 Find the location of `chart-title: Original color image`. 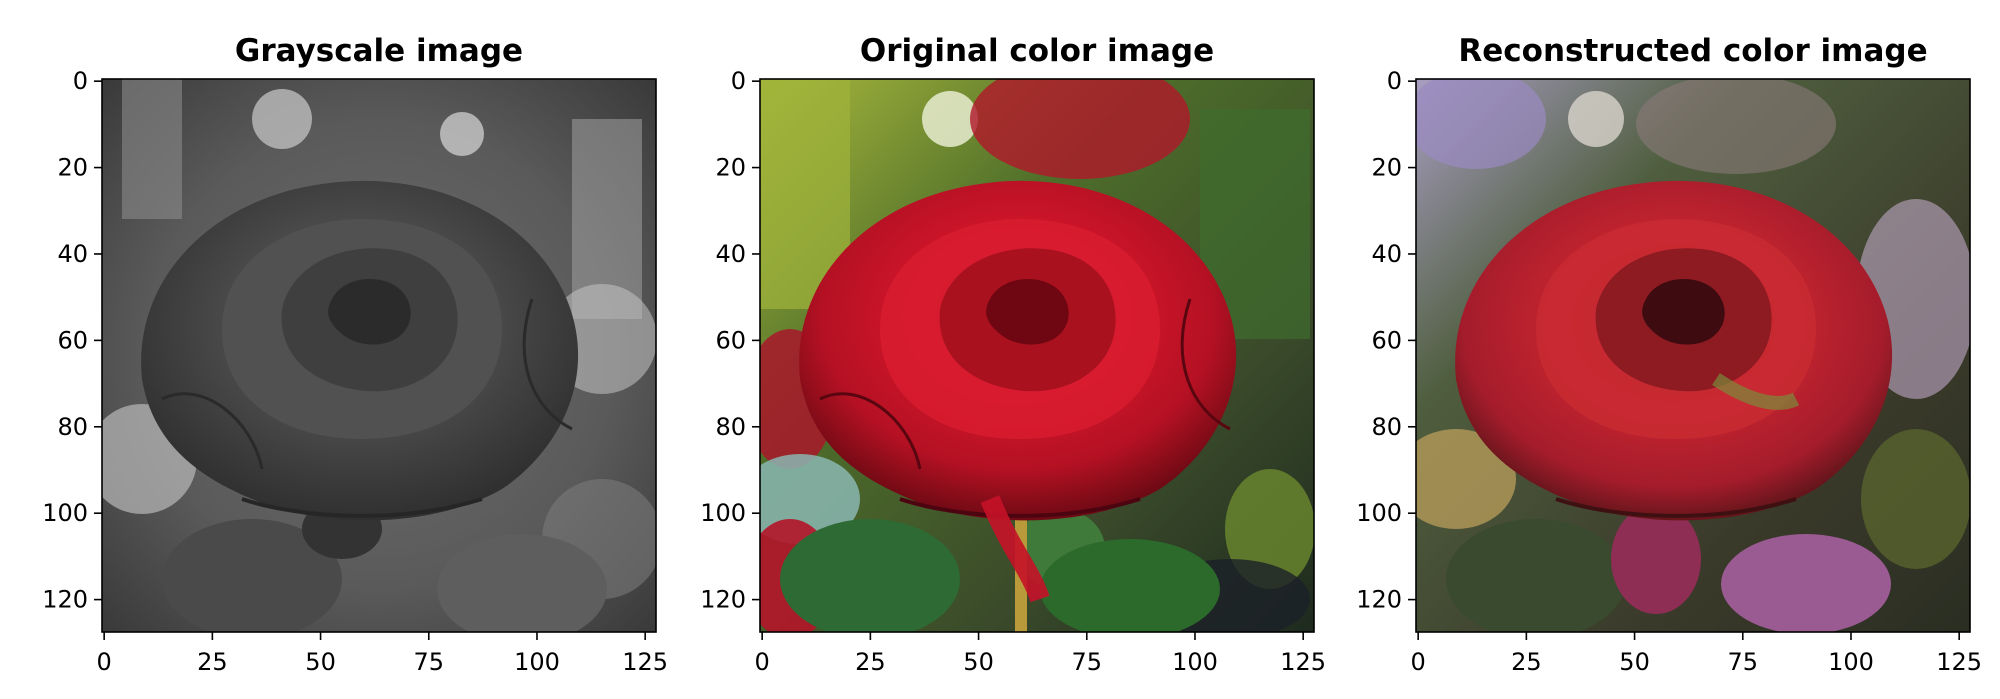

chart-title: Original color image is located at coordinates (1037, 51).